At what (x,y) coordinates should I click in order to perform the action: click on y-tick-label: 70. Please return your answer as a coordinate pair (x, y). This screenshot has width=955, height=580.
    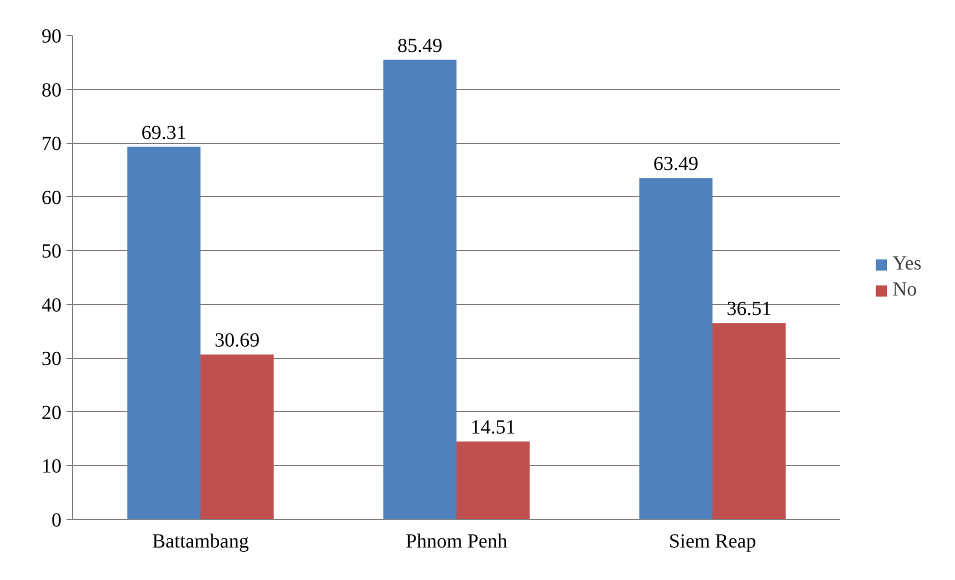
    Looking at the image, I should click on (52, 144).